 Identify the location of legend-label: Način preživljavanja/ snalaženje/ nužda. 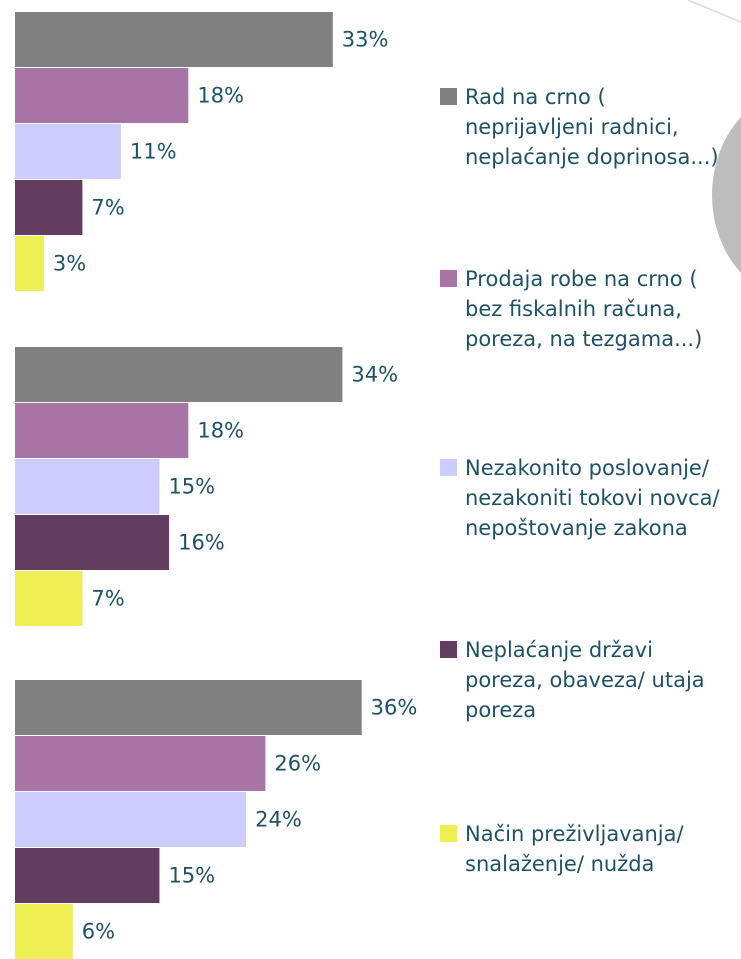
(574, 849).